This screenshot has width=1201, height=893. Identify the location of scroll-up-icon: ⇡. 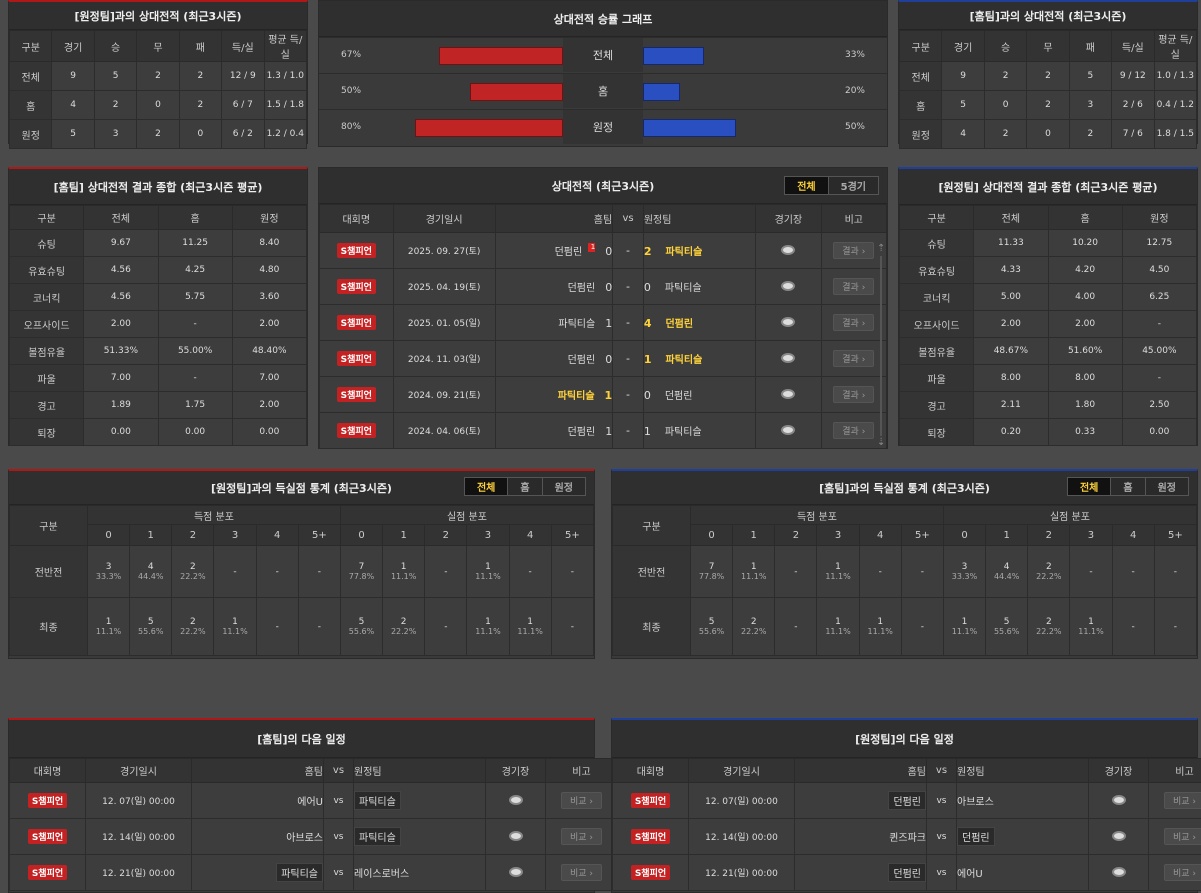
(881, 248).